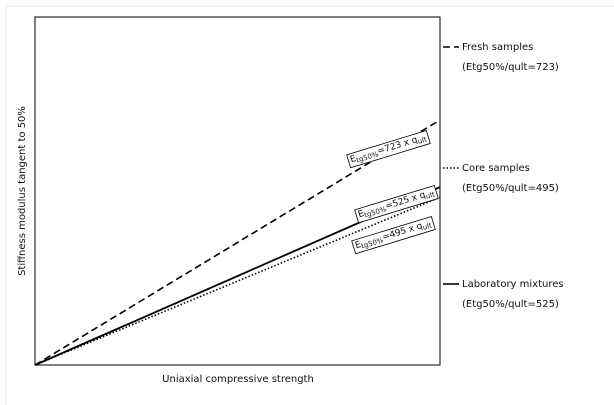 Image resolution: width=614 pixels, height=405 pixels. I want to click on y-axis-label: Stiffness modulus tangent to 50%, so click(22, 191).